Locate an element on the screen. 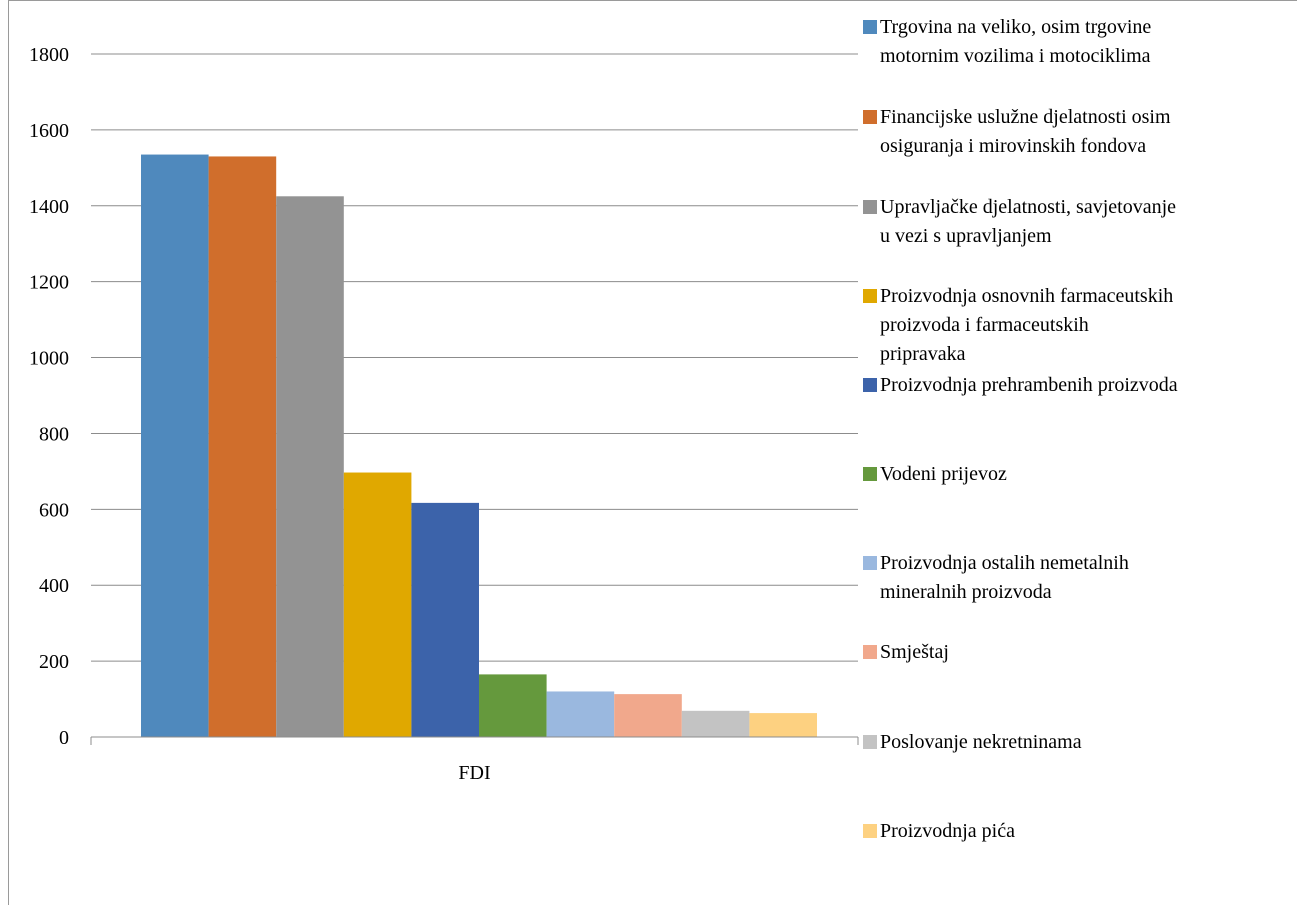 The image size is (1297, 905). legend-entry: Poslovanje nekretninama is located at coordinates (972, 742).